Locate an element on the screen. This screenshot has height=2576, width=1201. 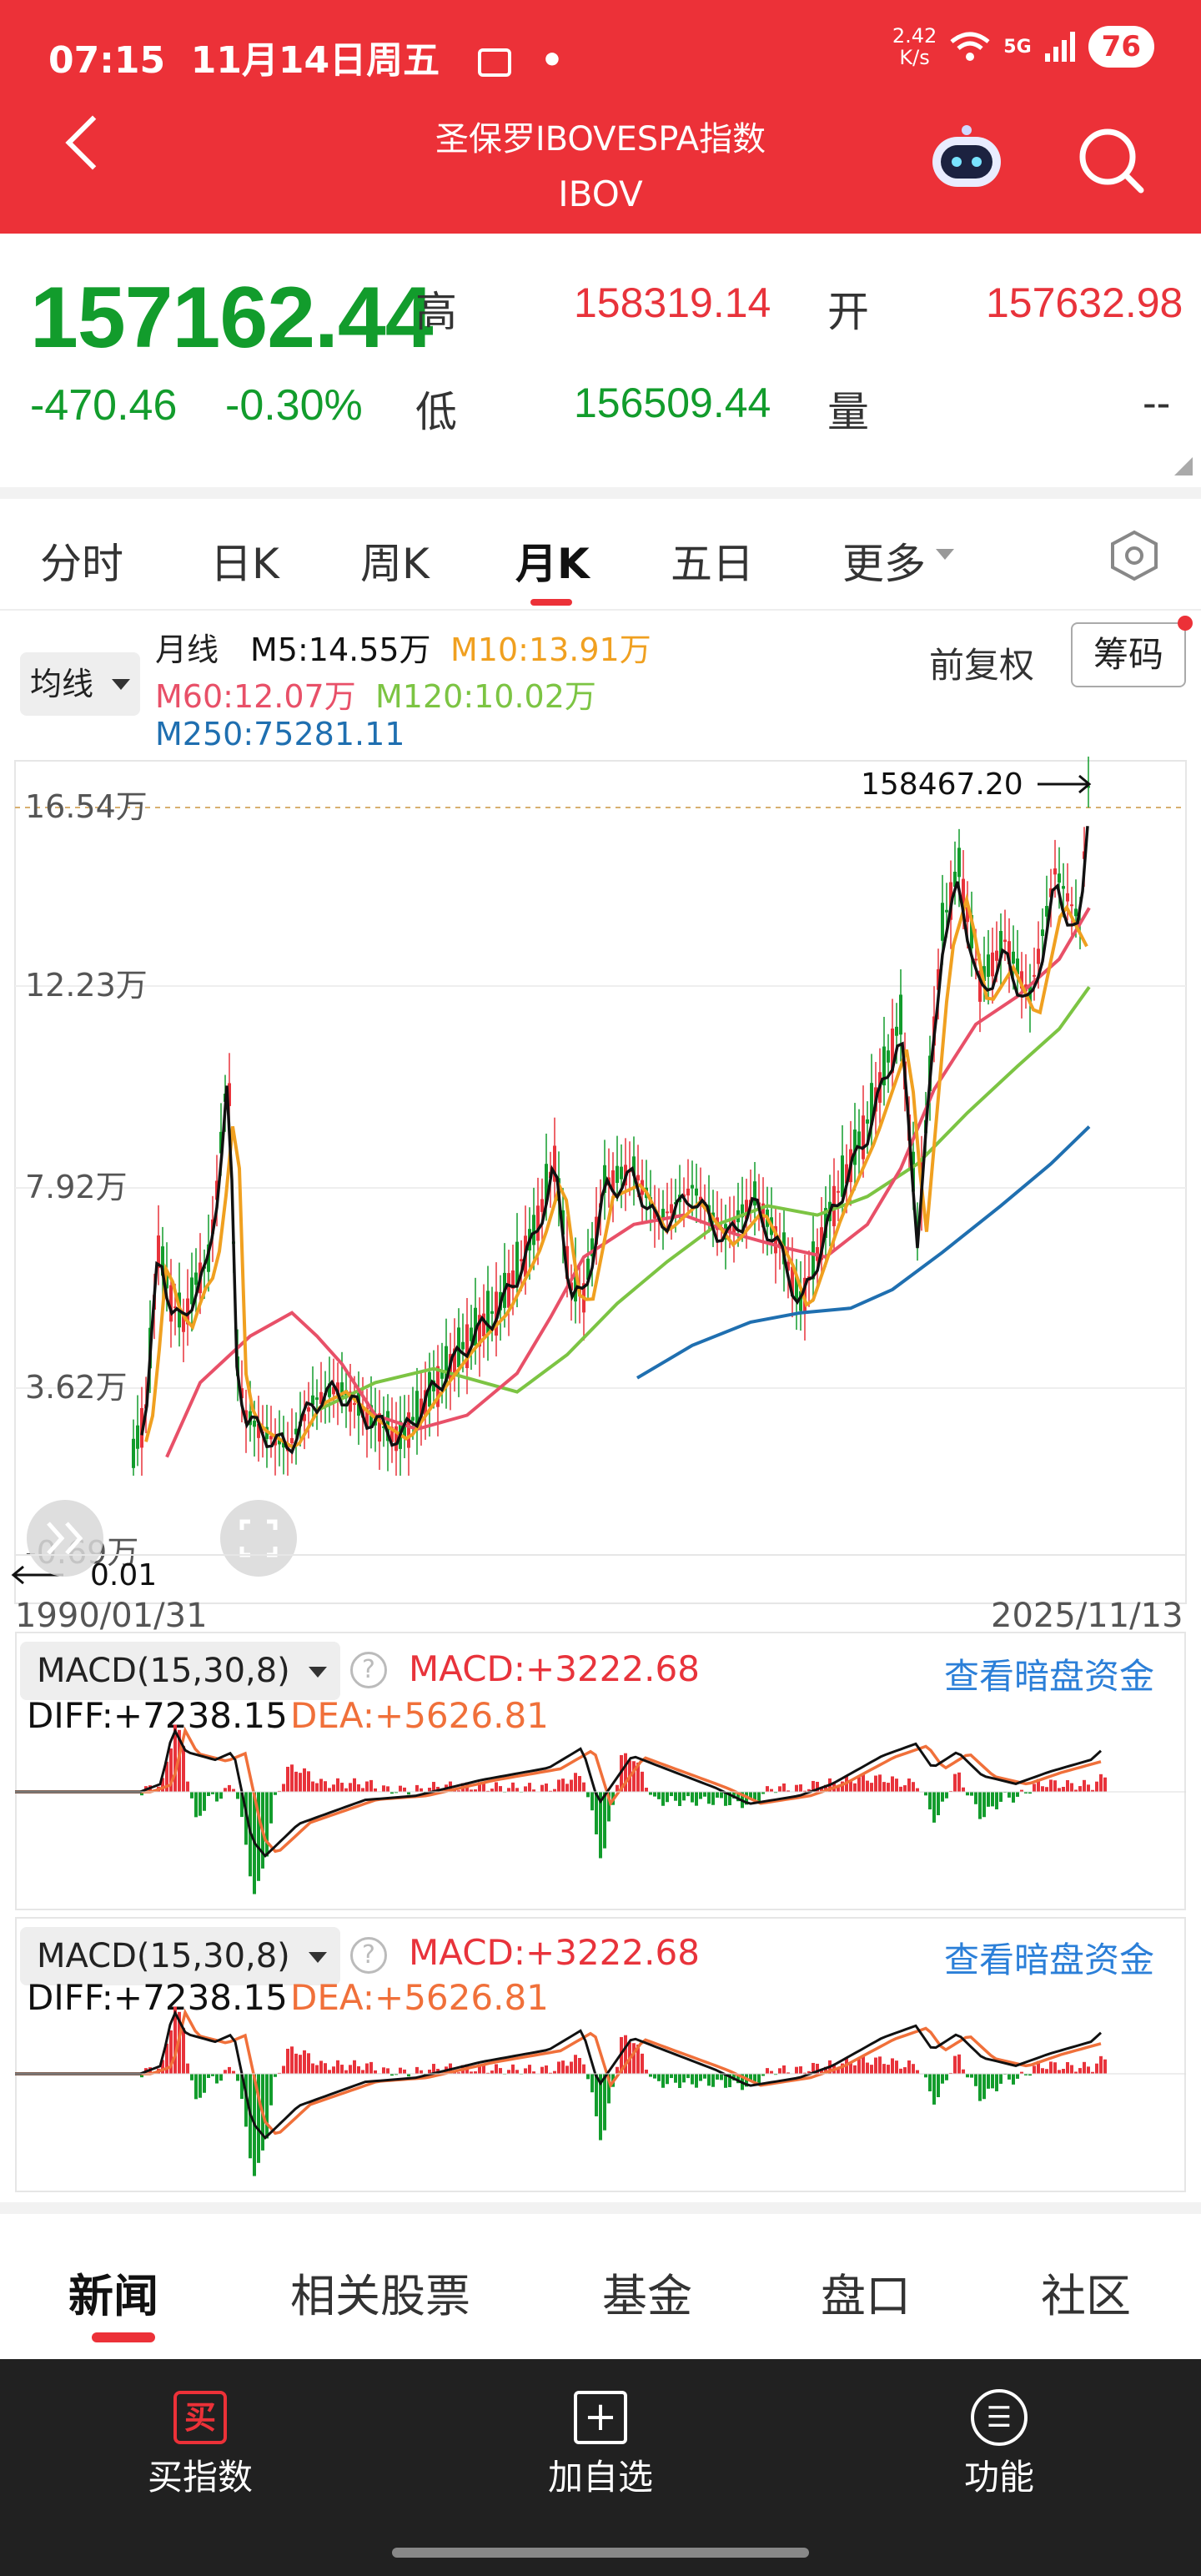
tab-order-book: 盘口 is located at coordinates (866, 2296).